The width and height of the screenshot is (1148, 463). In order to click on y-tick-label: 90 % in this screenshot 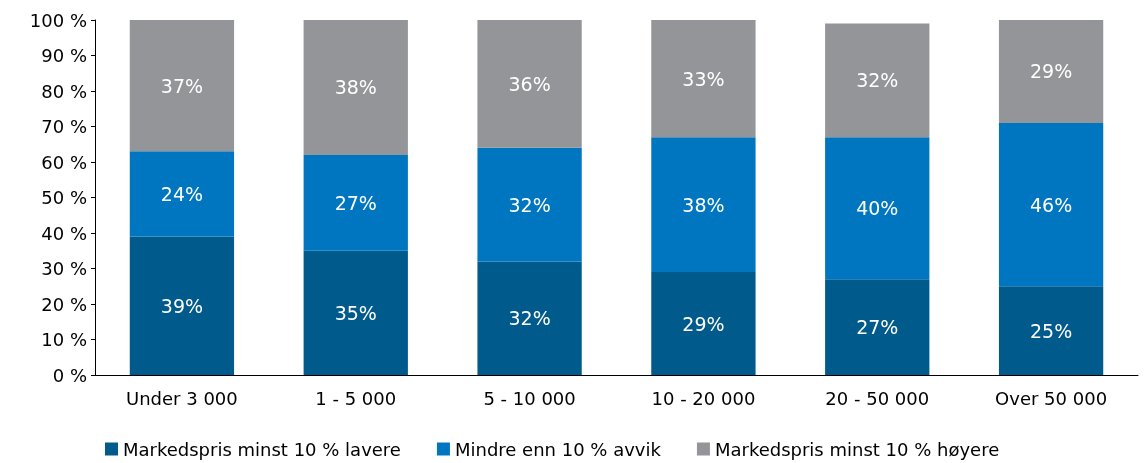, I will do `click(64, 55)`.